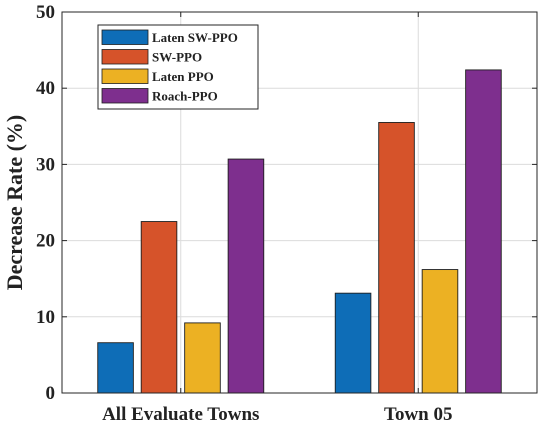 Image resolution: width=550 pixels, height=426 pixels. I want to click on legend-label: SW-PPO, so click(177, 57).